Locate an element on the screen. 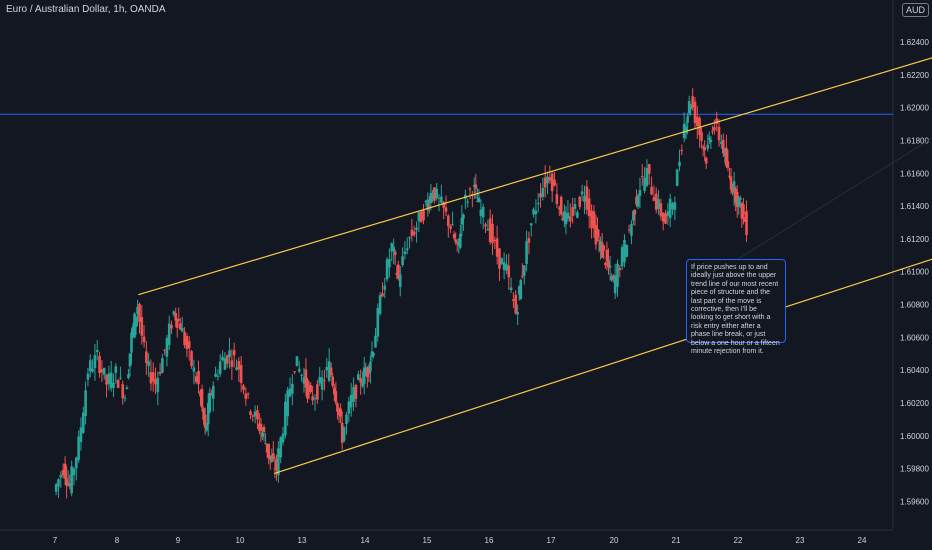 This screenshot has height=550, width=932. y-tick-label: 1.61400 is located at coordinates (914, 206).